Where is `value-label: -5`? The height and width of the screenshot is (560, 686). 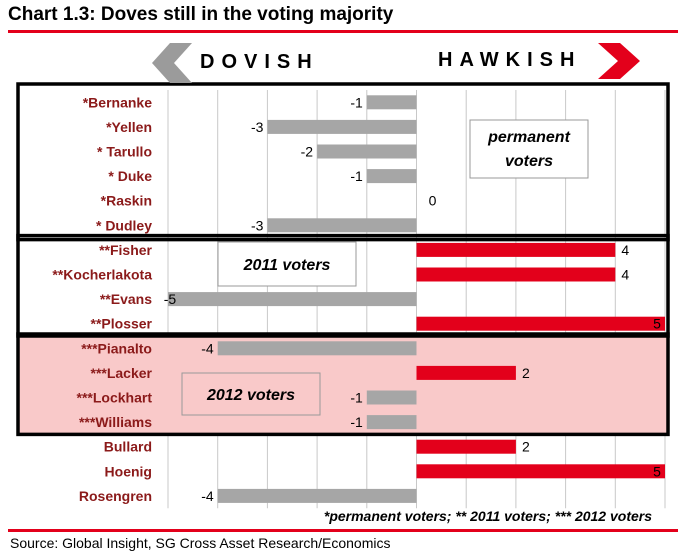 value-label: -5 is located at coordinates (170, 299).